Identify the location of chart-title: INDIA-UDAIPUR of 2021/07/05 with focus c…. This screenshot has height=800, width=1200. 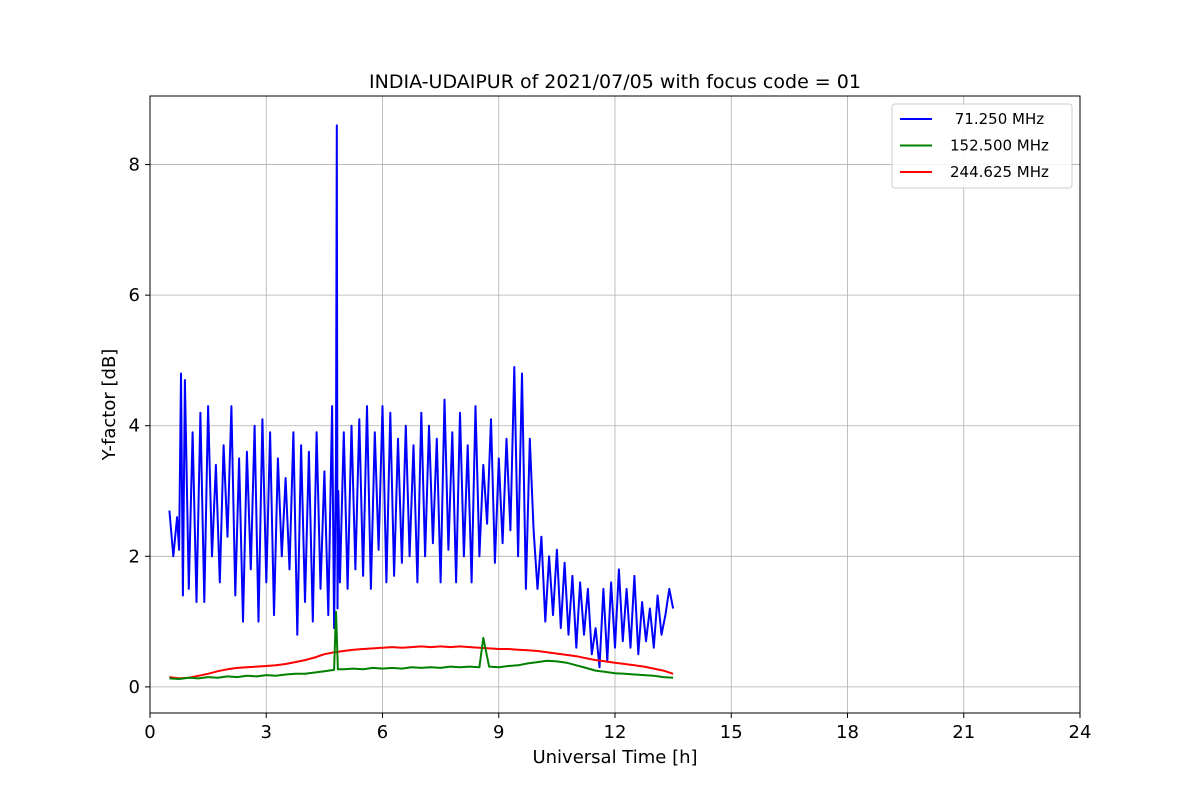
(615, 82).